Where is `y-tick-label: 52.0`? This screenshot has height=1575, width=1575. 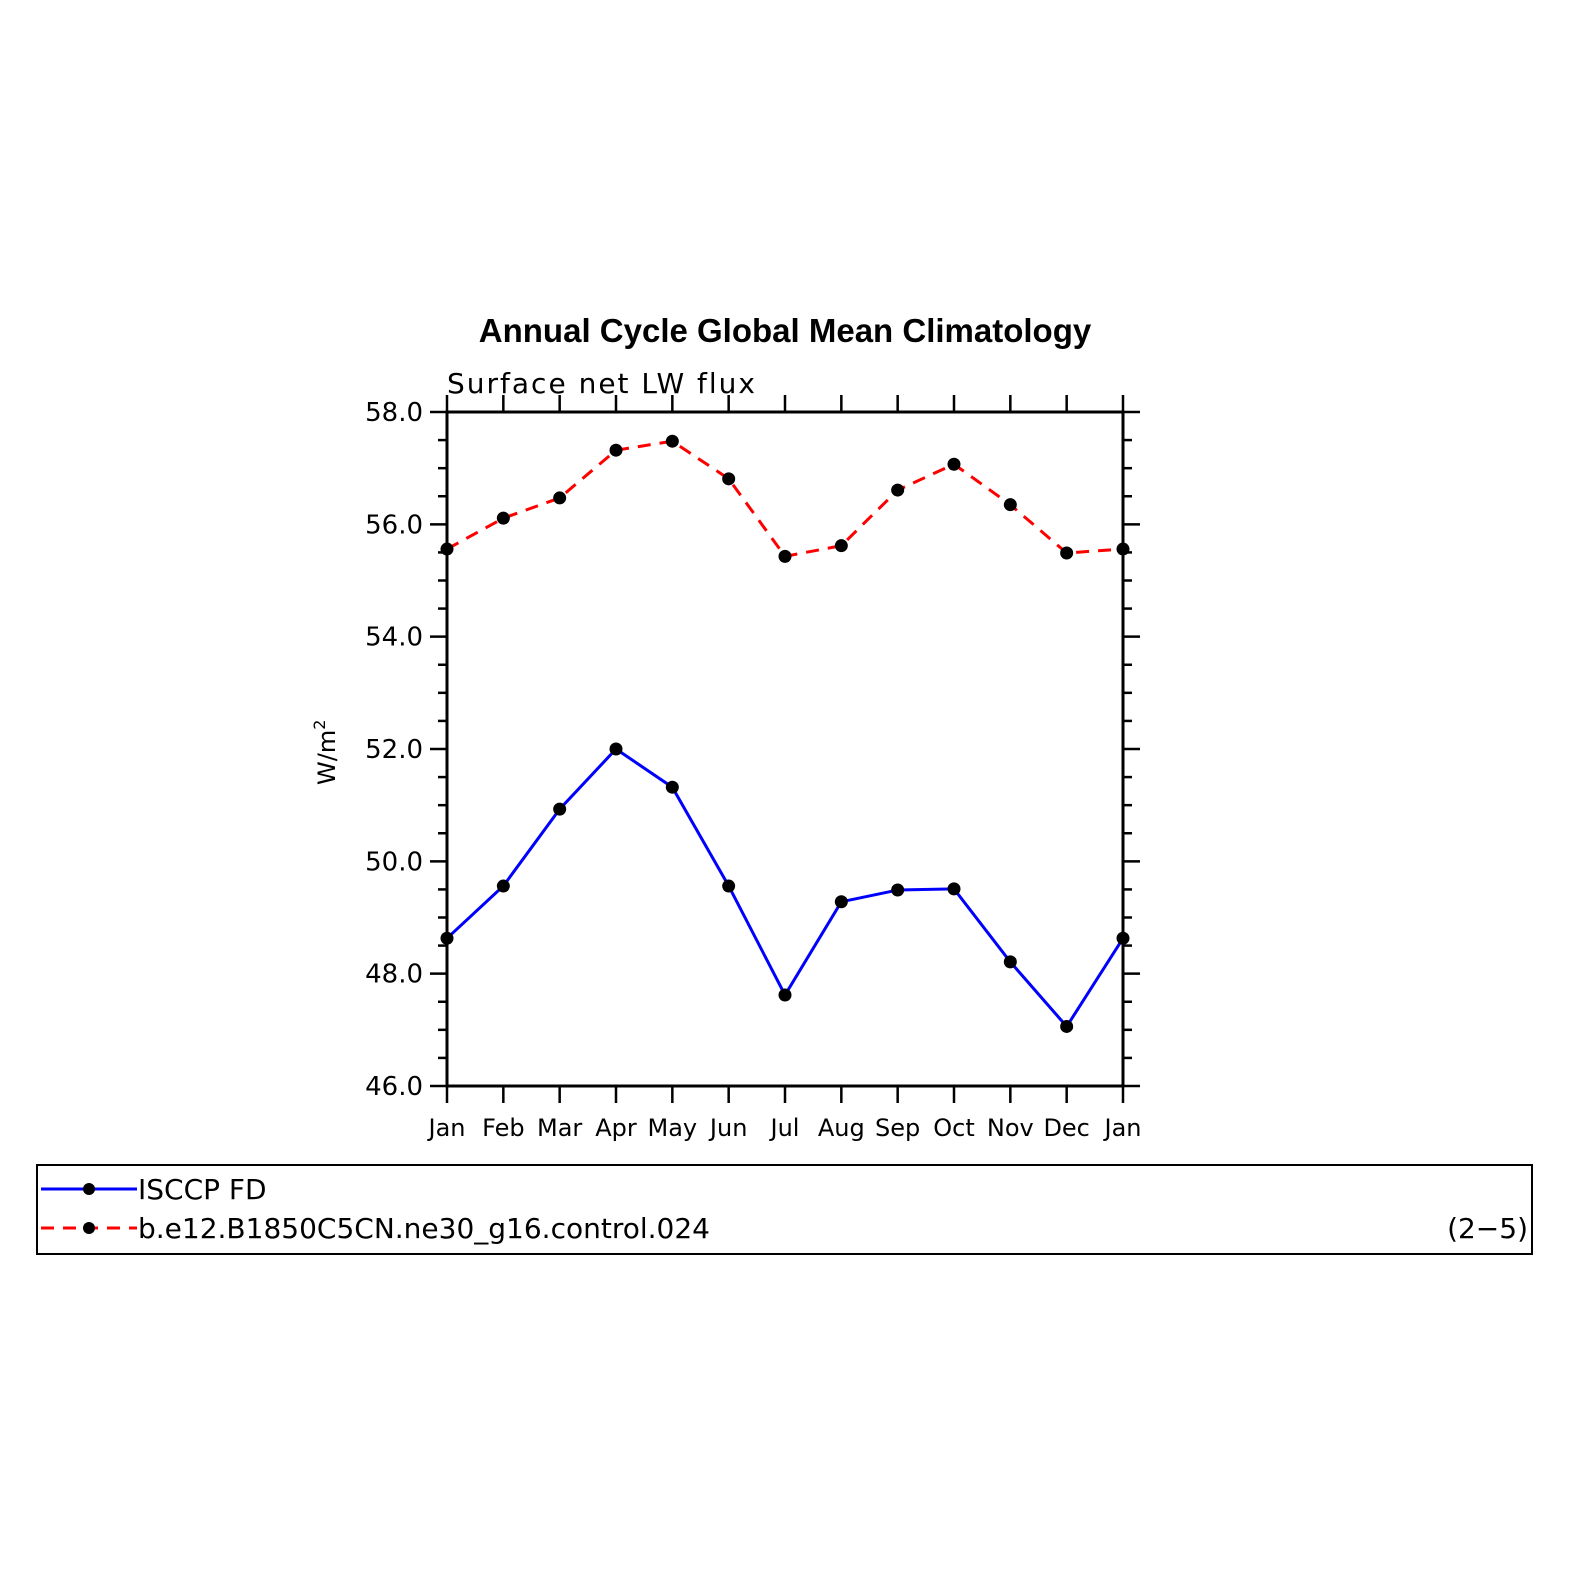
y-tick-label: 52.0 is located at coordinates (394, 750).